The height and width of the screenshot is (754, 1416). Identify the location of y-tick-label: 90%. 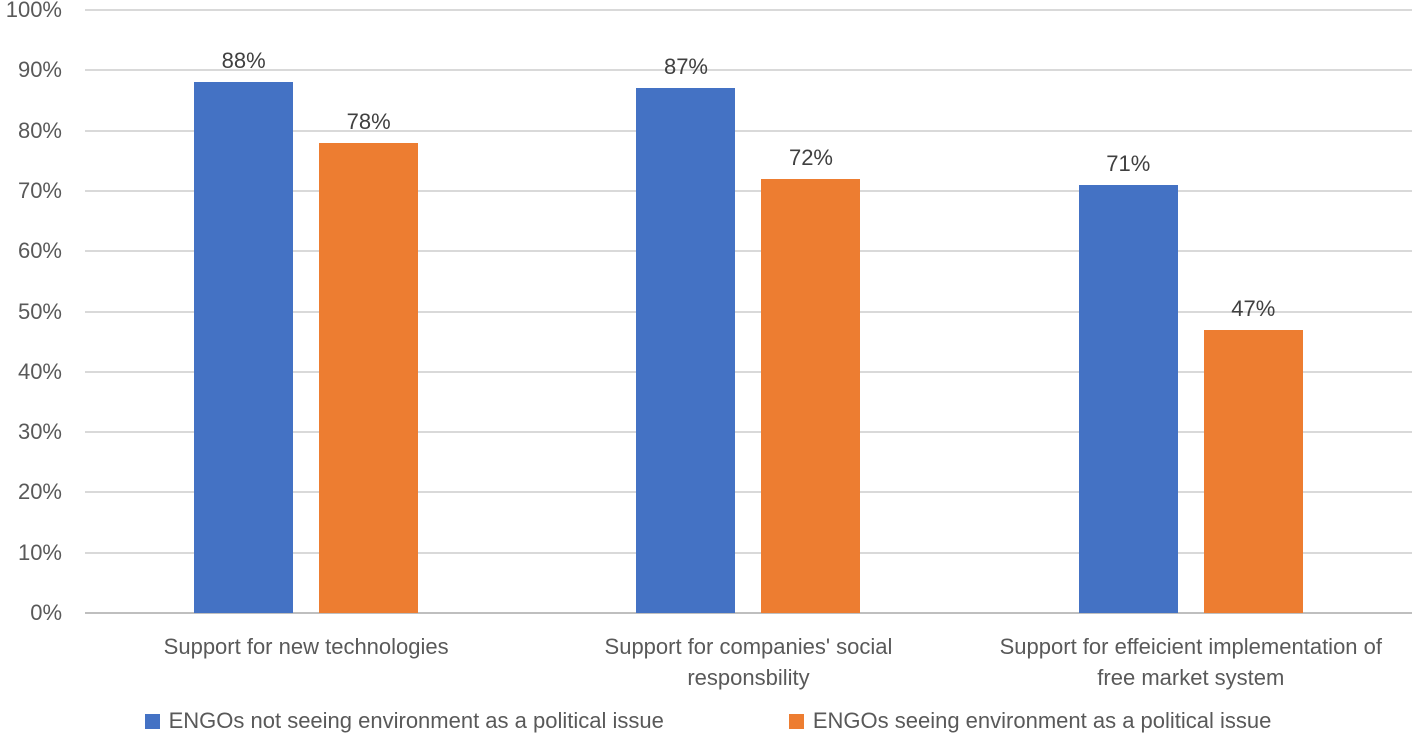
(39, 70).